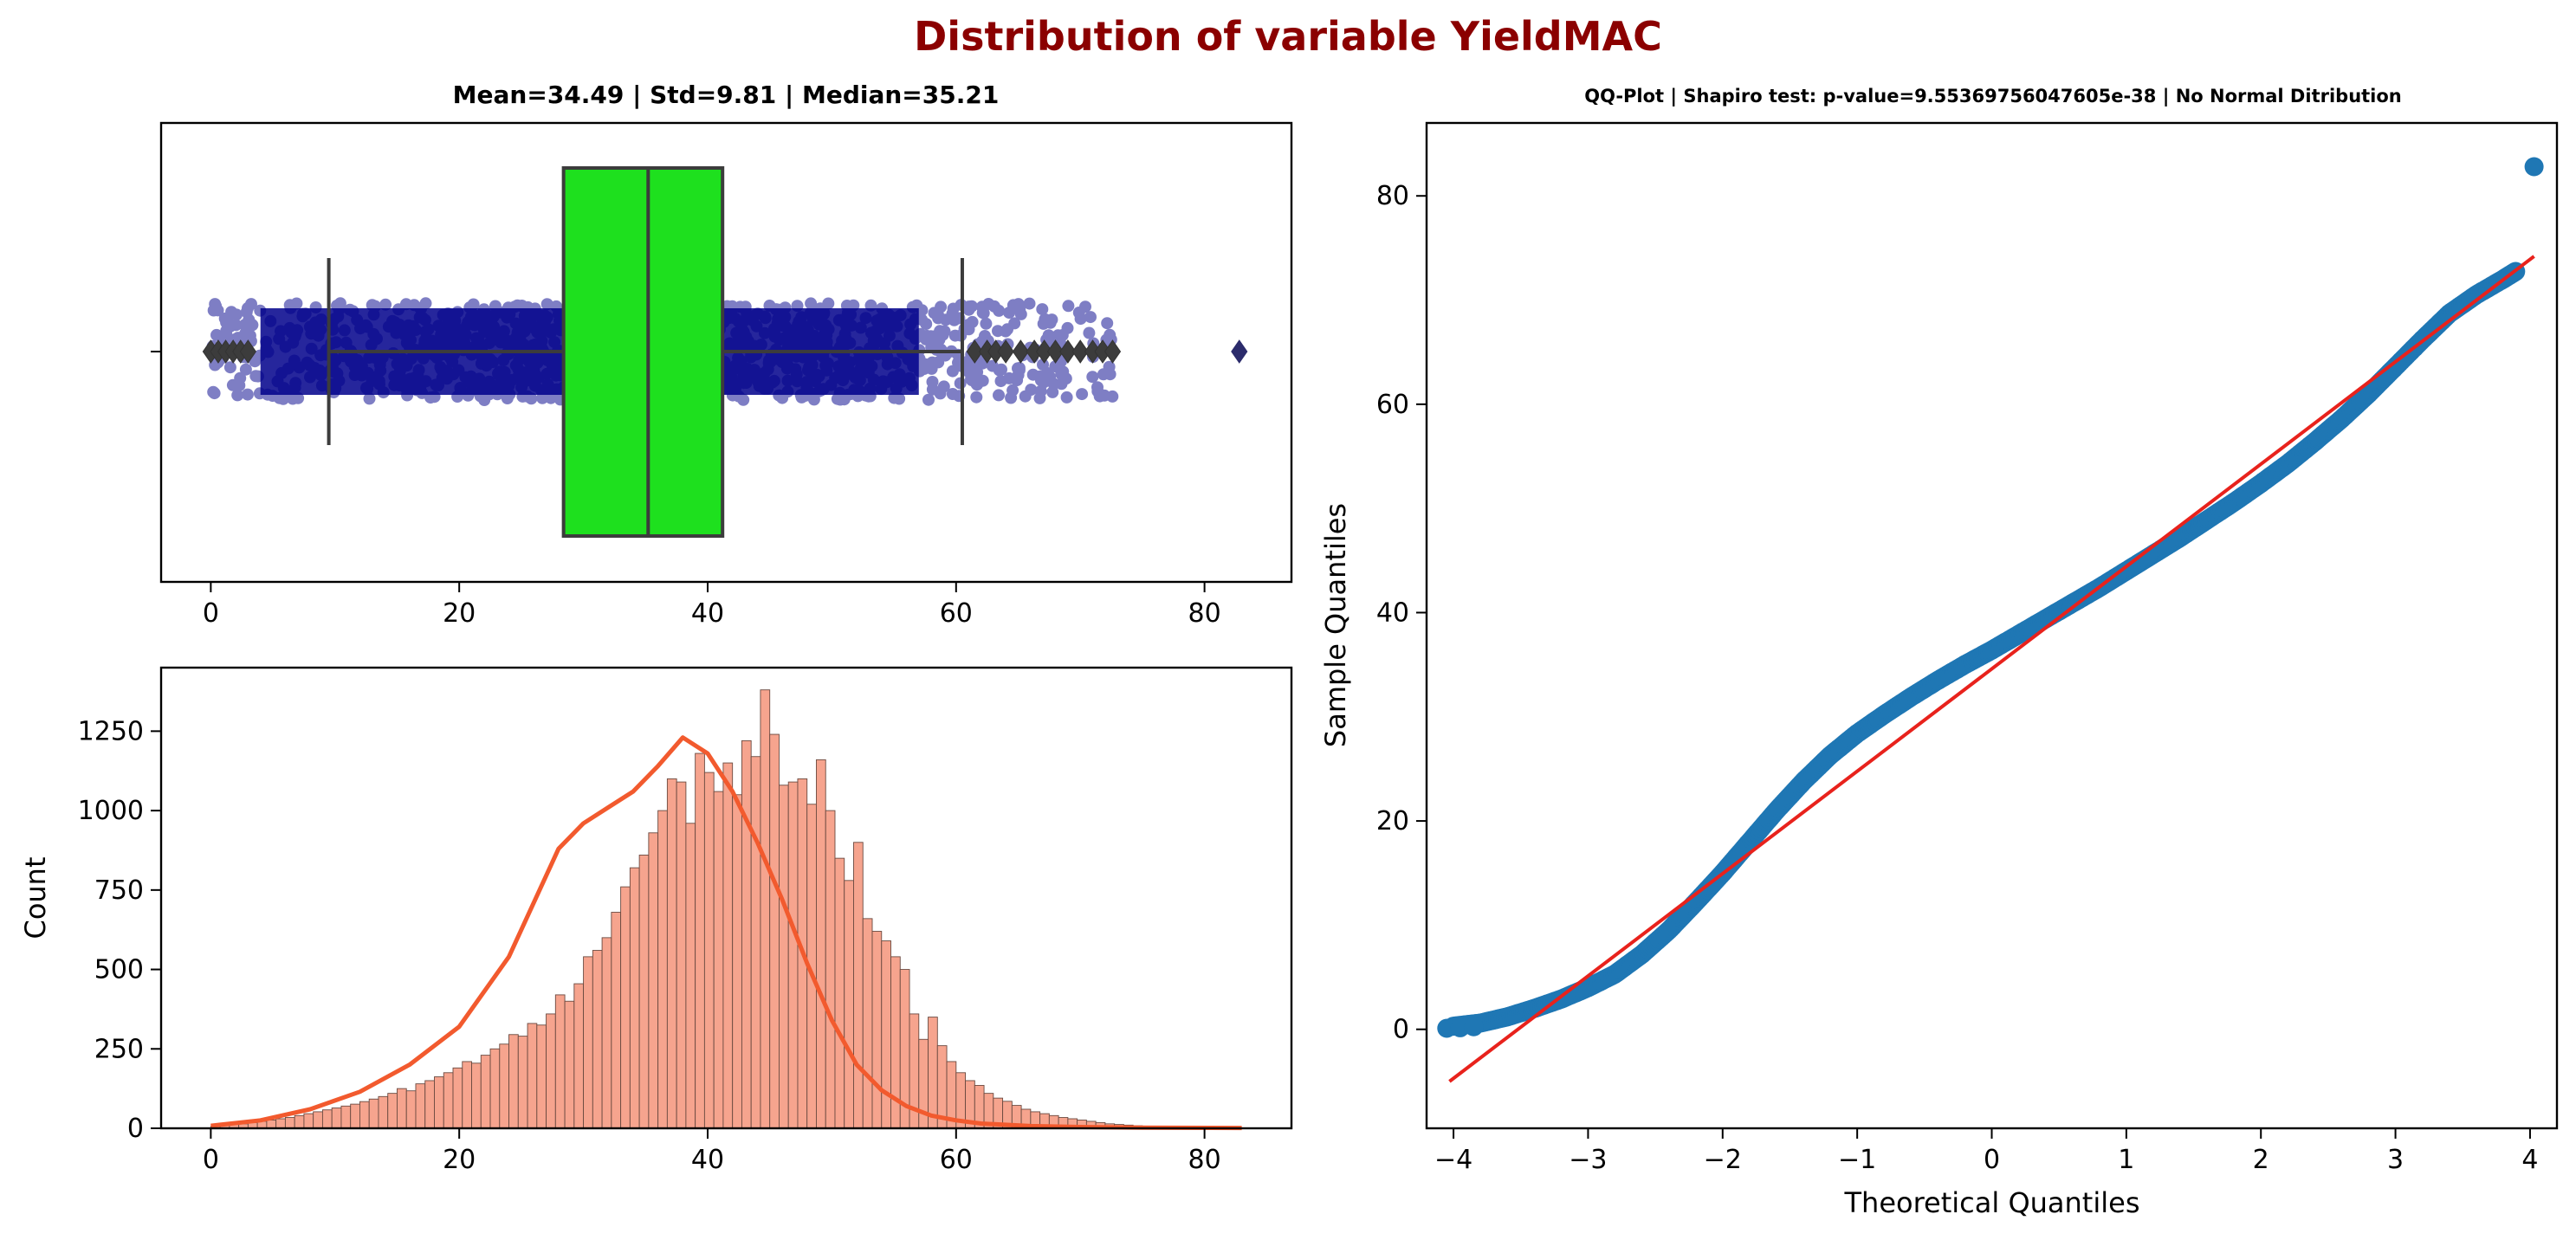 The image size is (2576, 1240). What do you see at coordinates (119, 970) in the screenshot?
I see `y-tick-label: 500` at bounding box center [119, 970].